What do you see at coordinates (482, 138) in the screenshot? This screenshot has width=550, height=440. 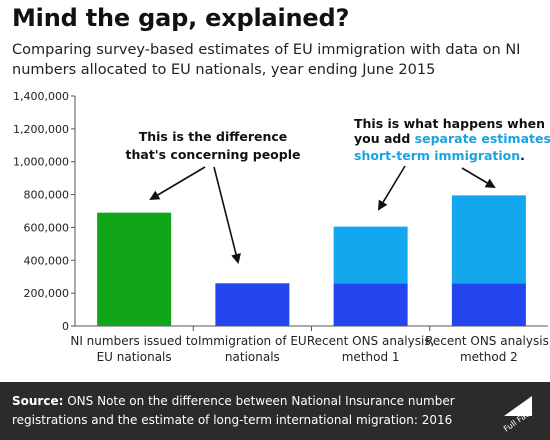 I see `annotation-right-highlight1: separate estimates of` at bounding box center [482, 138].